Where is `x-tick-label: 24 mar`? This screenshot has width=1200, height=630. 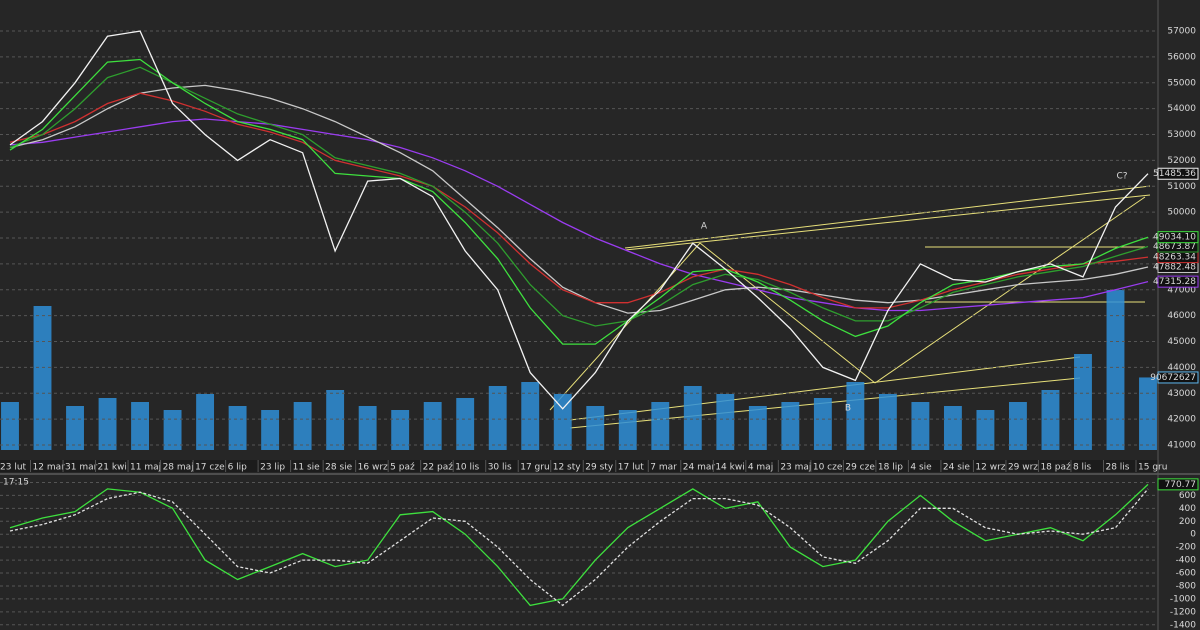 x-tick-label: 24 mar is located at coordinates (699, 468).